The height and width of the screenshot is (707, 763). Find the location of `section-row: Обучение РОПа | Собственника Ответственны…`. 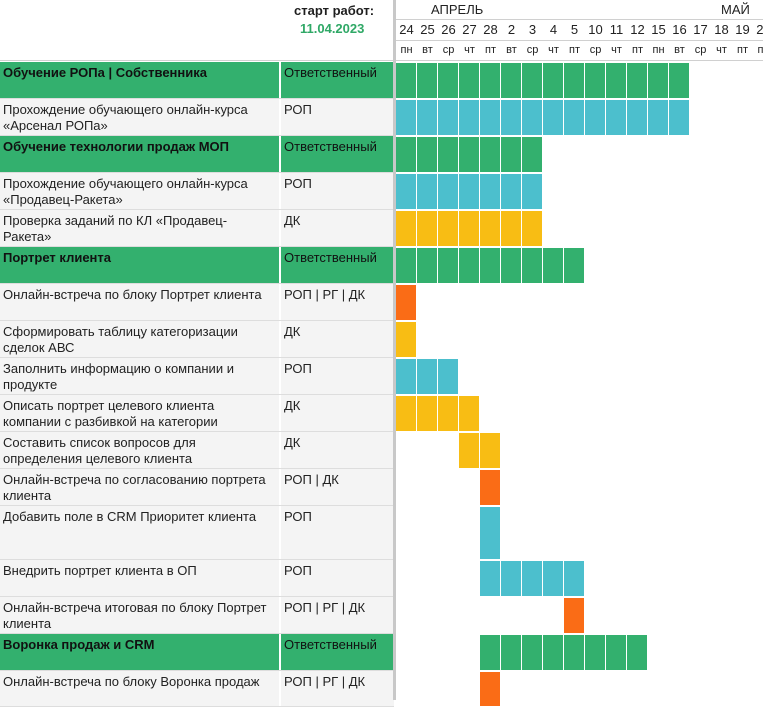

section-row: Обучение РОПа | Собственника Ответственны… is located at coordinates (197, 80).